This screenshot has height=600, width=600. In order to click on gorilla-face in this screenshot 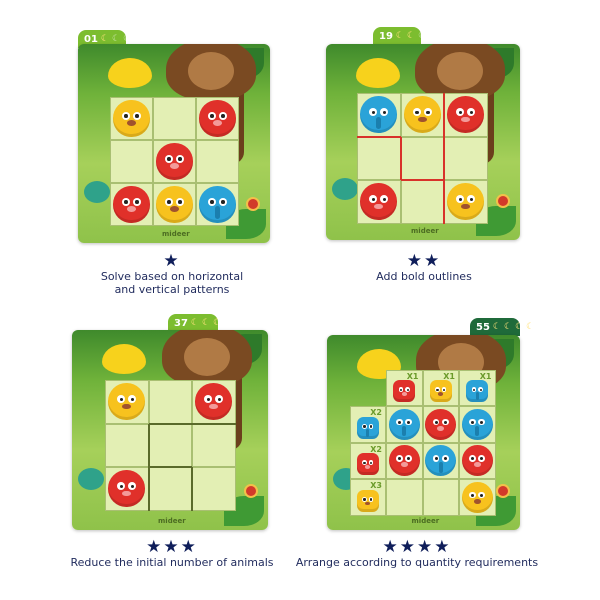, I will do `click(207, 357)`.